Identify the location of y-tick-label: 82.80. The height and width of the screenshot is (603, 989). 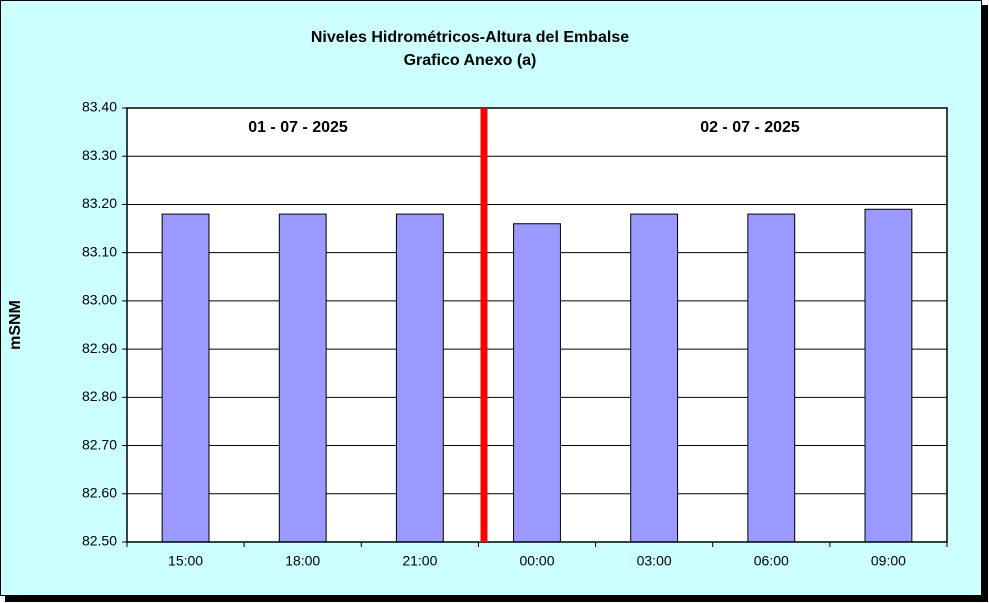
(99, 396).